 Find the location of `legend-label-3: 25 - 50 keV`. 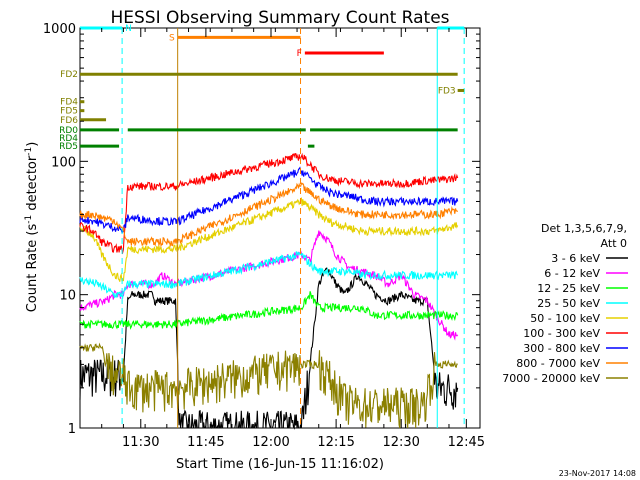

legend-label-3: 25 - 50 keV is located at coordinates (568, 303).